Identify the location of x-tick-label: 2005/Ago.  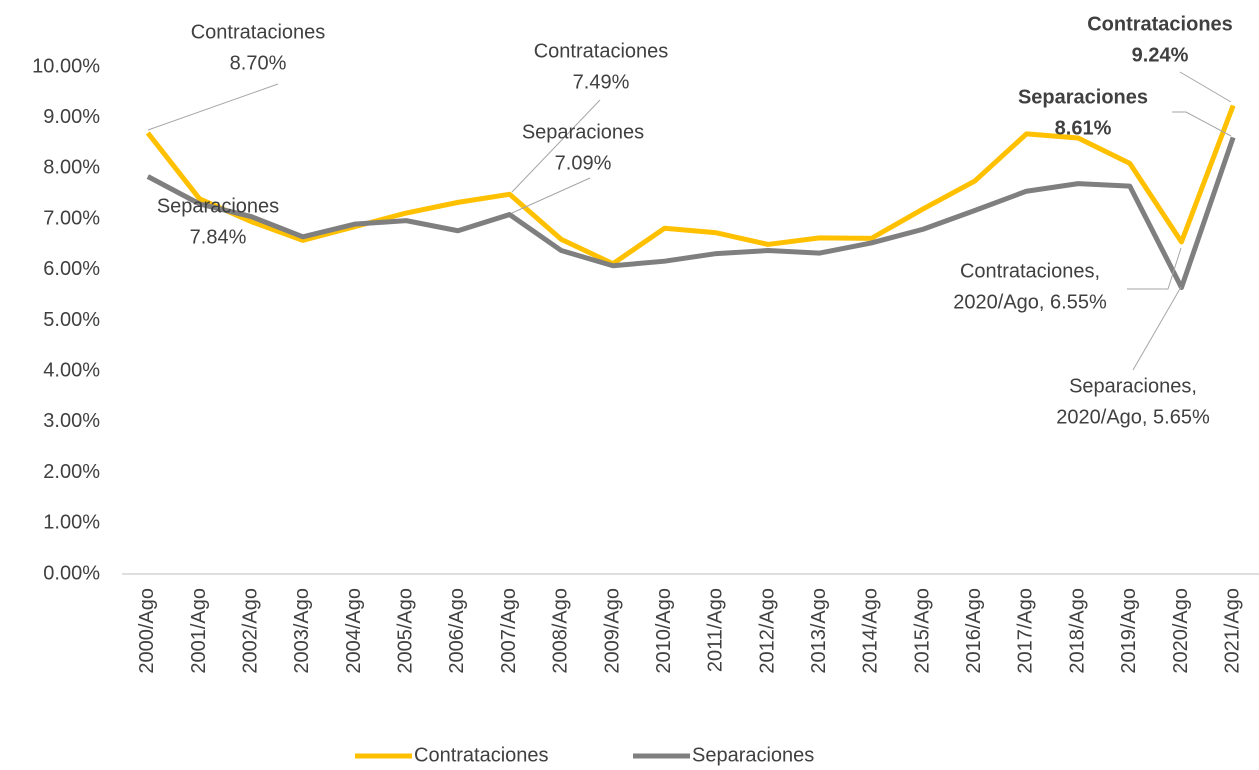
(406, 631).